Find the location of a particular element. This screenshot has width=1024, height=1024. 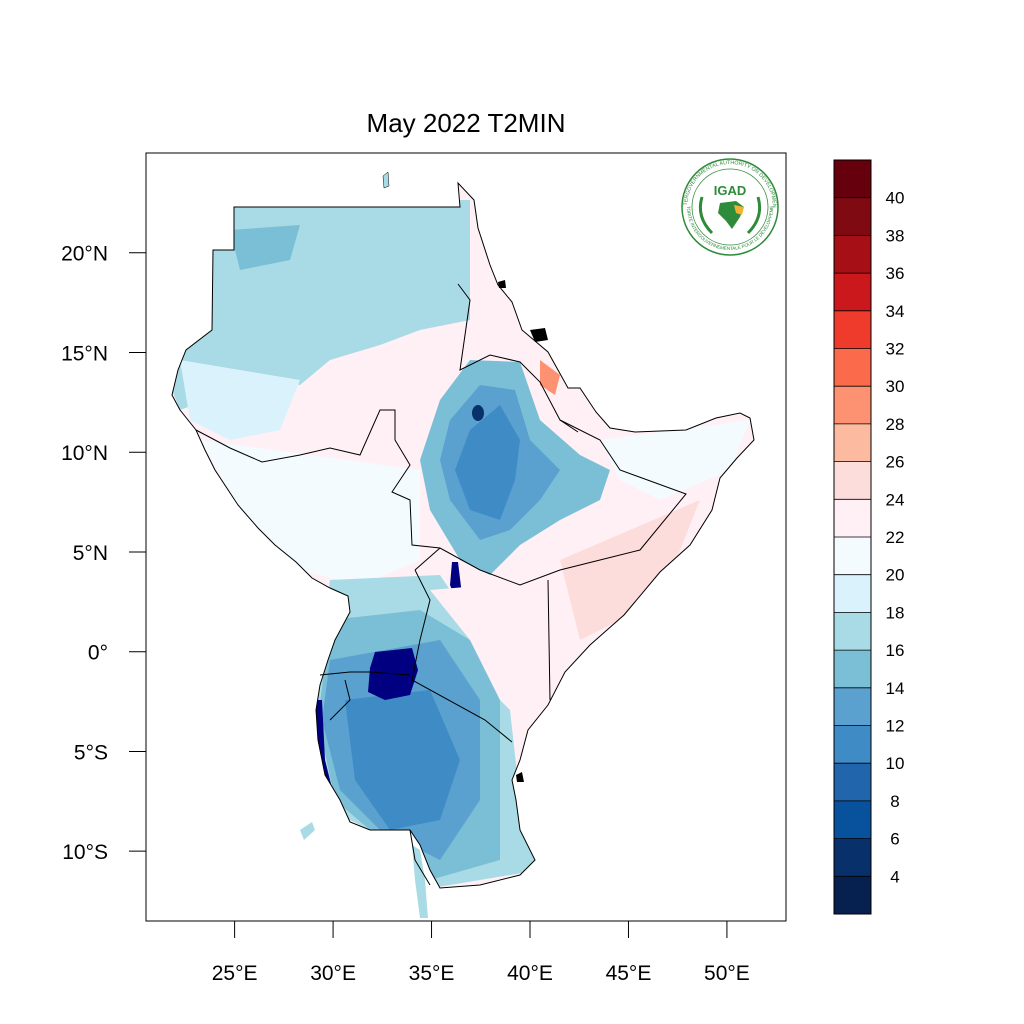

border-kenya-somalia is located at coordinates (549, 640).